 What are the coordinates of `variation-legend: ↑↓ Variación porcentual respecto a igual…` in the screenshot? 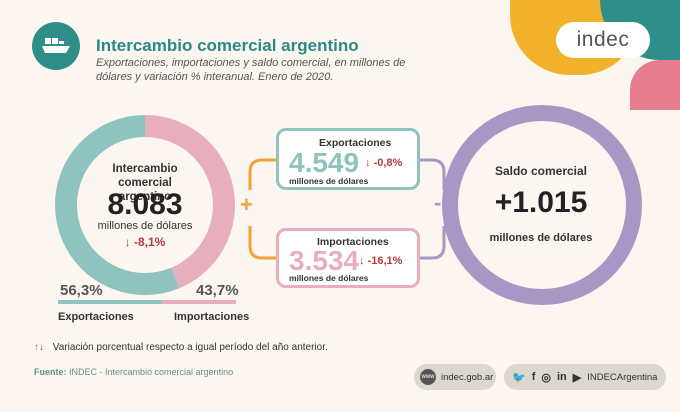 It's located at (181, 347).